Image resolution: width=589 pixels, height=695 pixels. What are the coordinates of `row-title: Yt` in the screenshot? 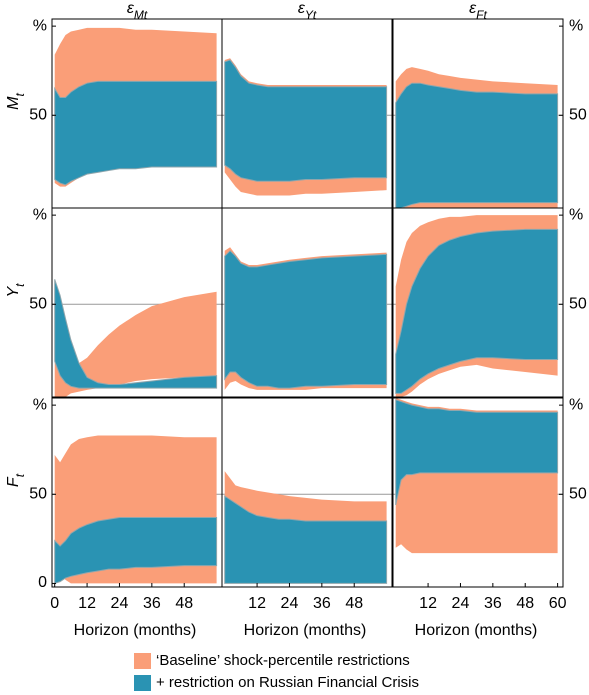 It's located at (16, 290).